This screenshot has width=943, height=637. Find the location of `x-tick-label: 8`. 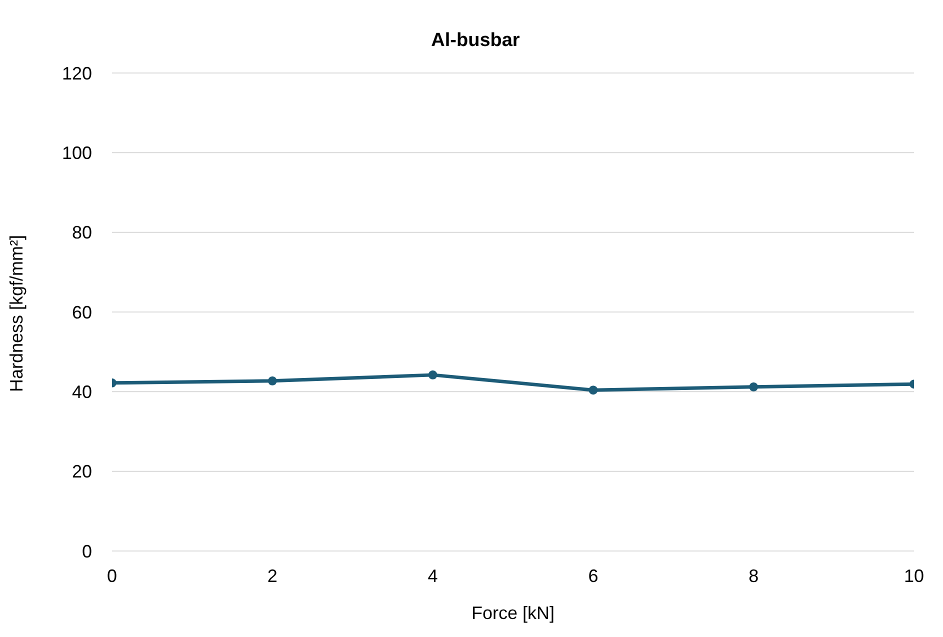

x-tick-label: 8 is located at coordinates (753, 576).